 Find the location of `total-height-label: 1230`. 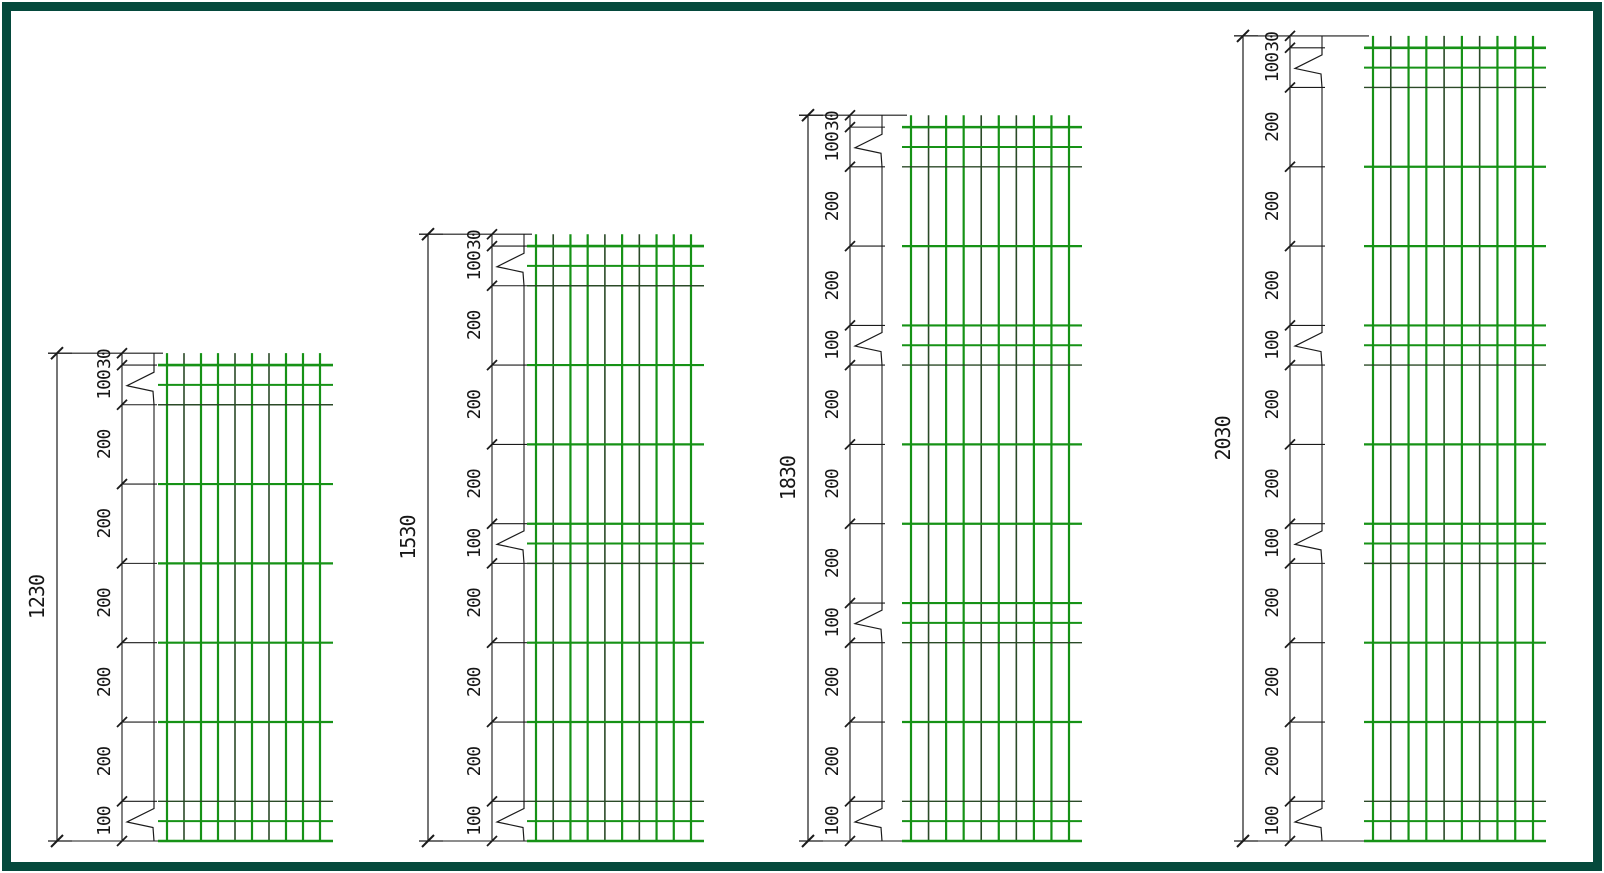

total-height-label: 1230 is located at coordinates (37, 597).